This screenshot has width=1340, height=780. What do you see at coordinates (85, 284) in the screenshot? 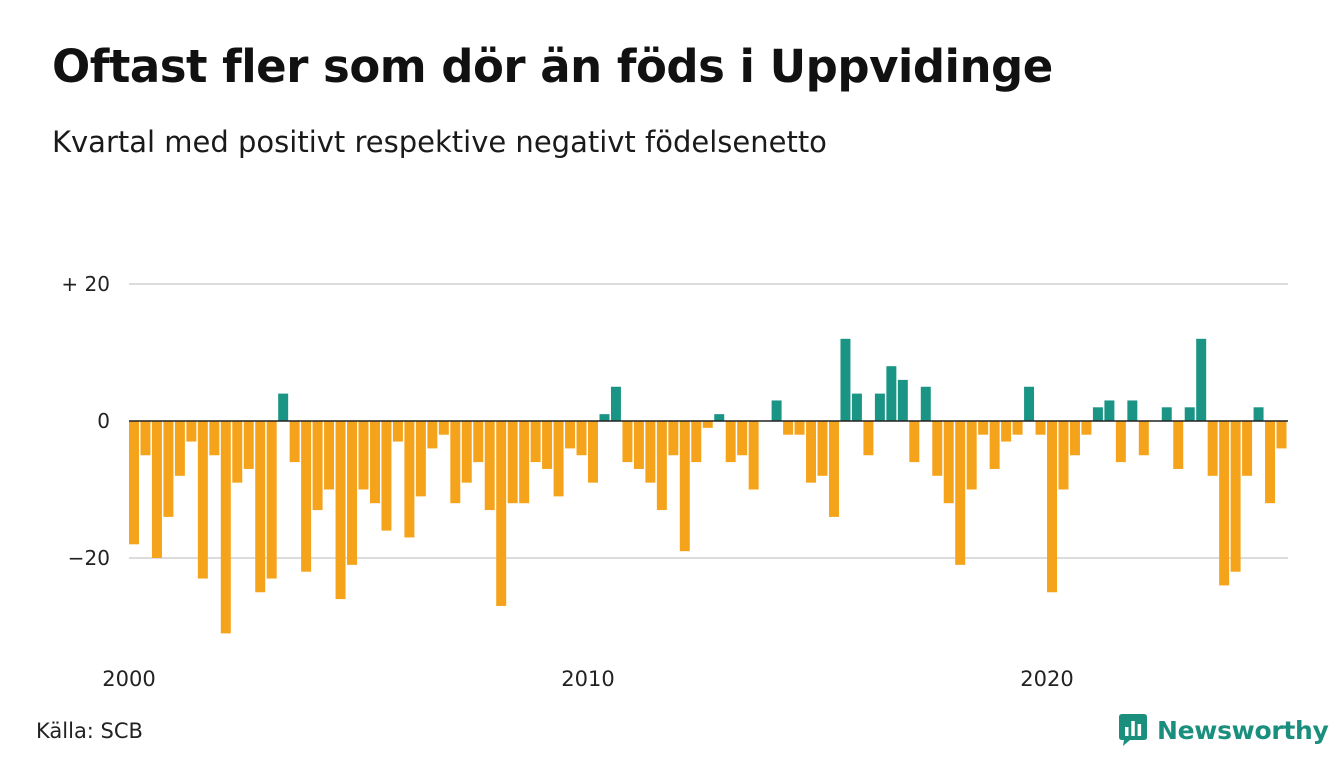
I see `y-tick-label: + 20` at bounding box center [85, 284].